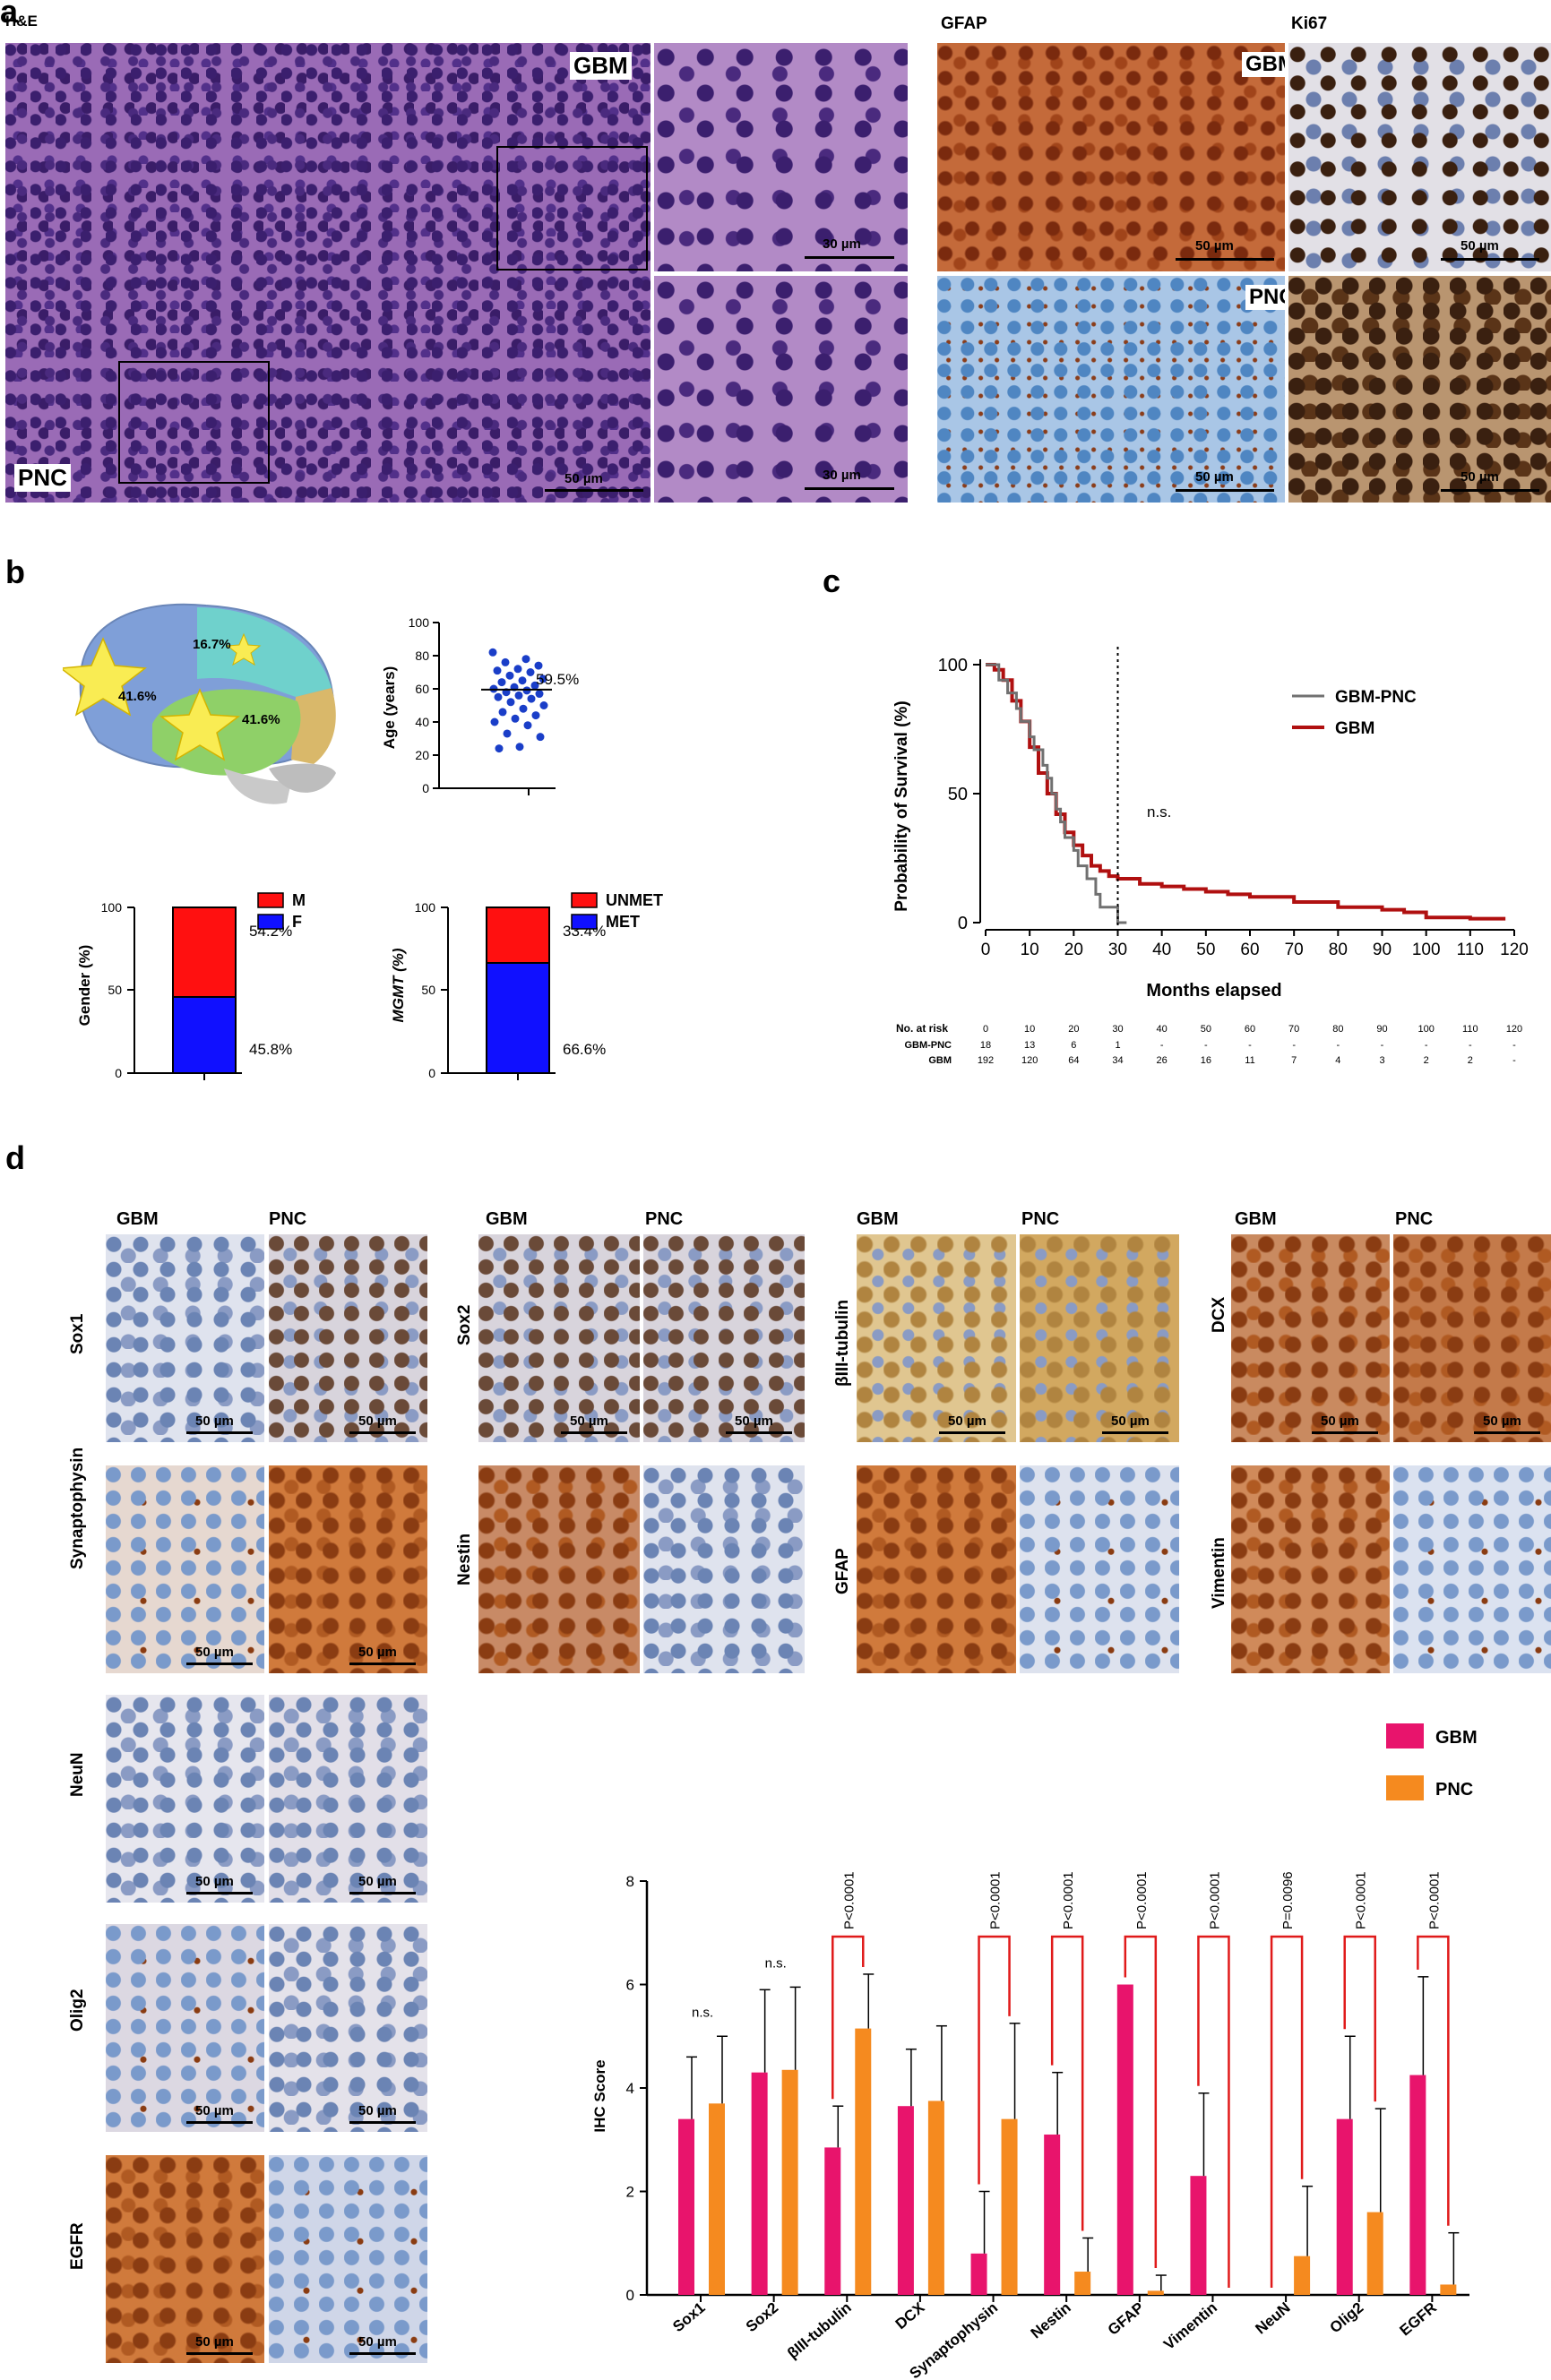  Describe the element at coordinates (832, 581) in the screenshot. I see `panel-letter-c: c` at that location.